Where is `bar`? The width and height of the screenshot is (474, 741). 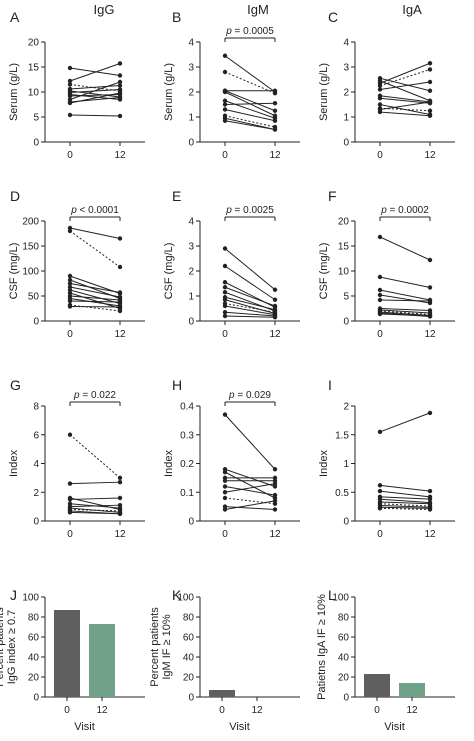 bar is located at coordinates (67, 653).